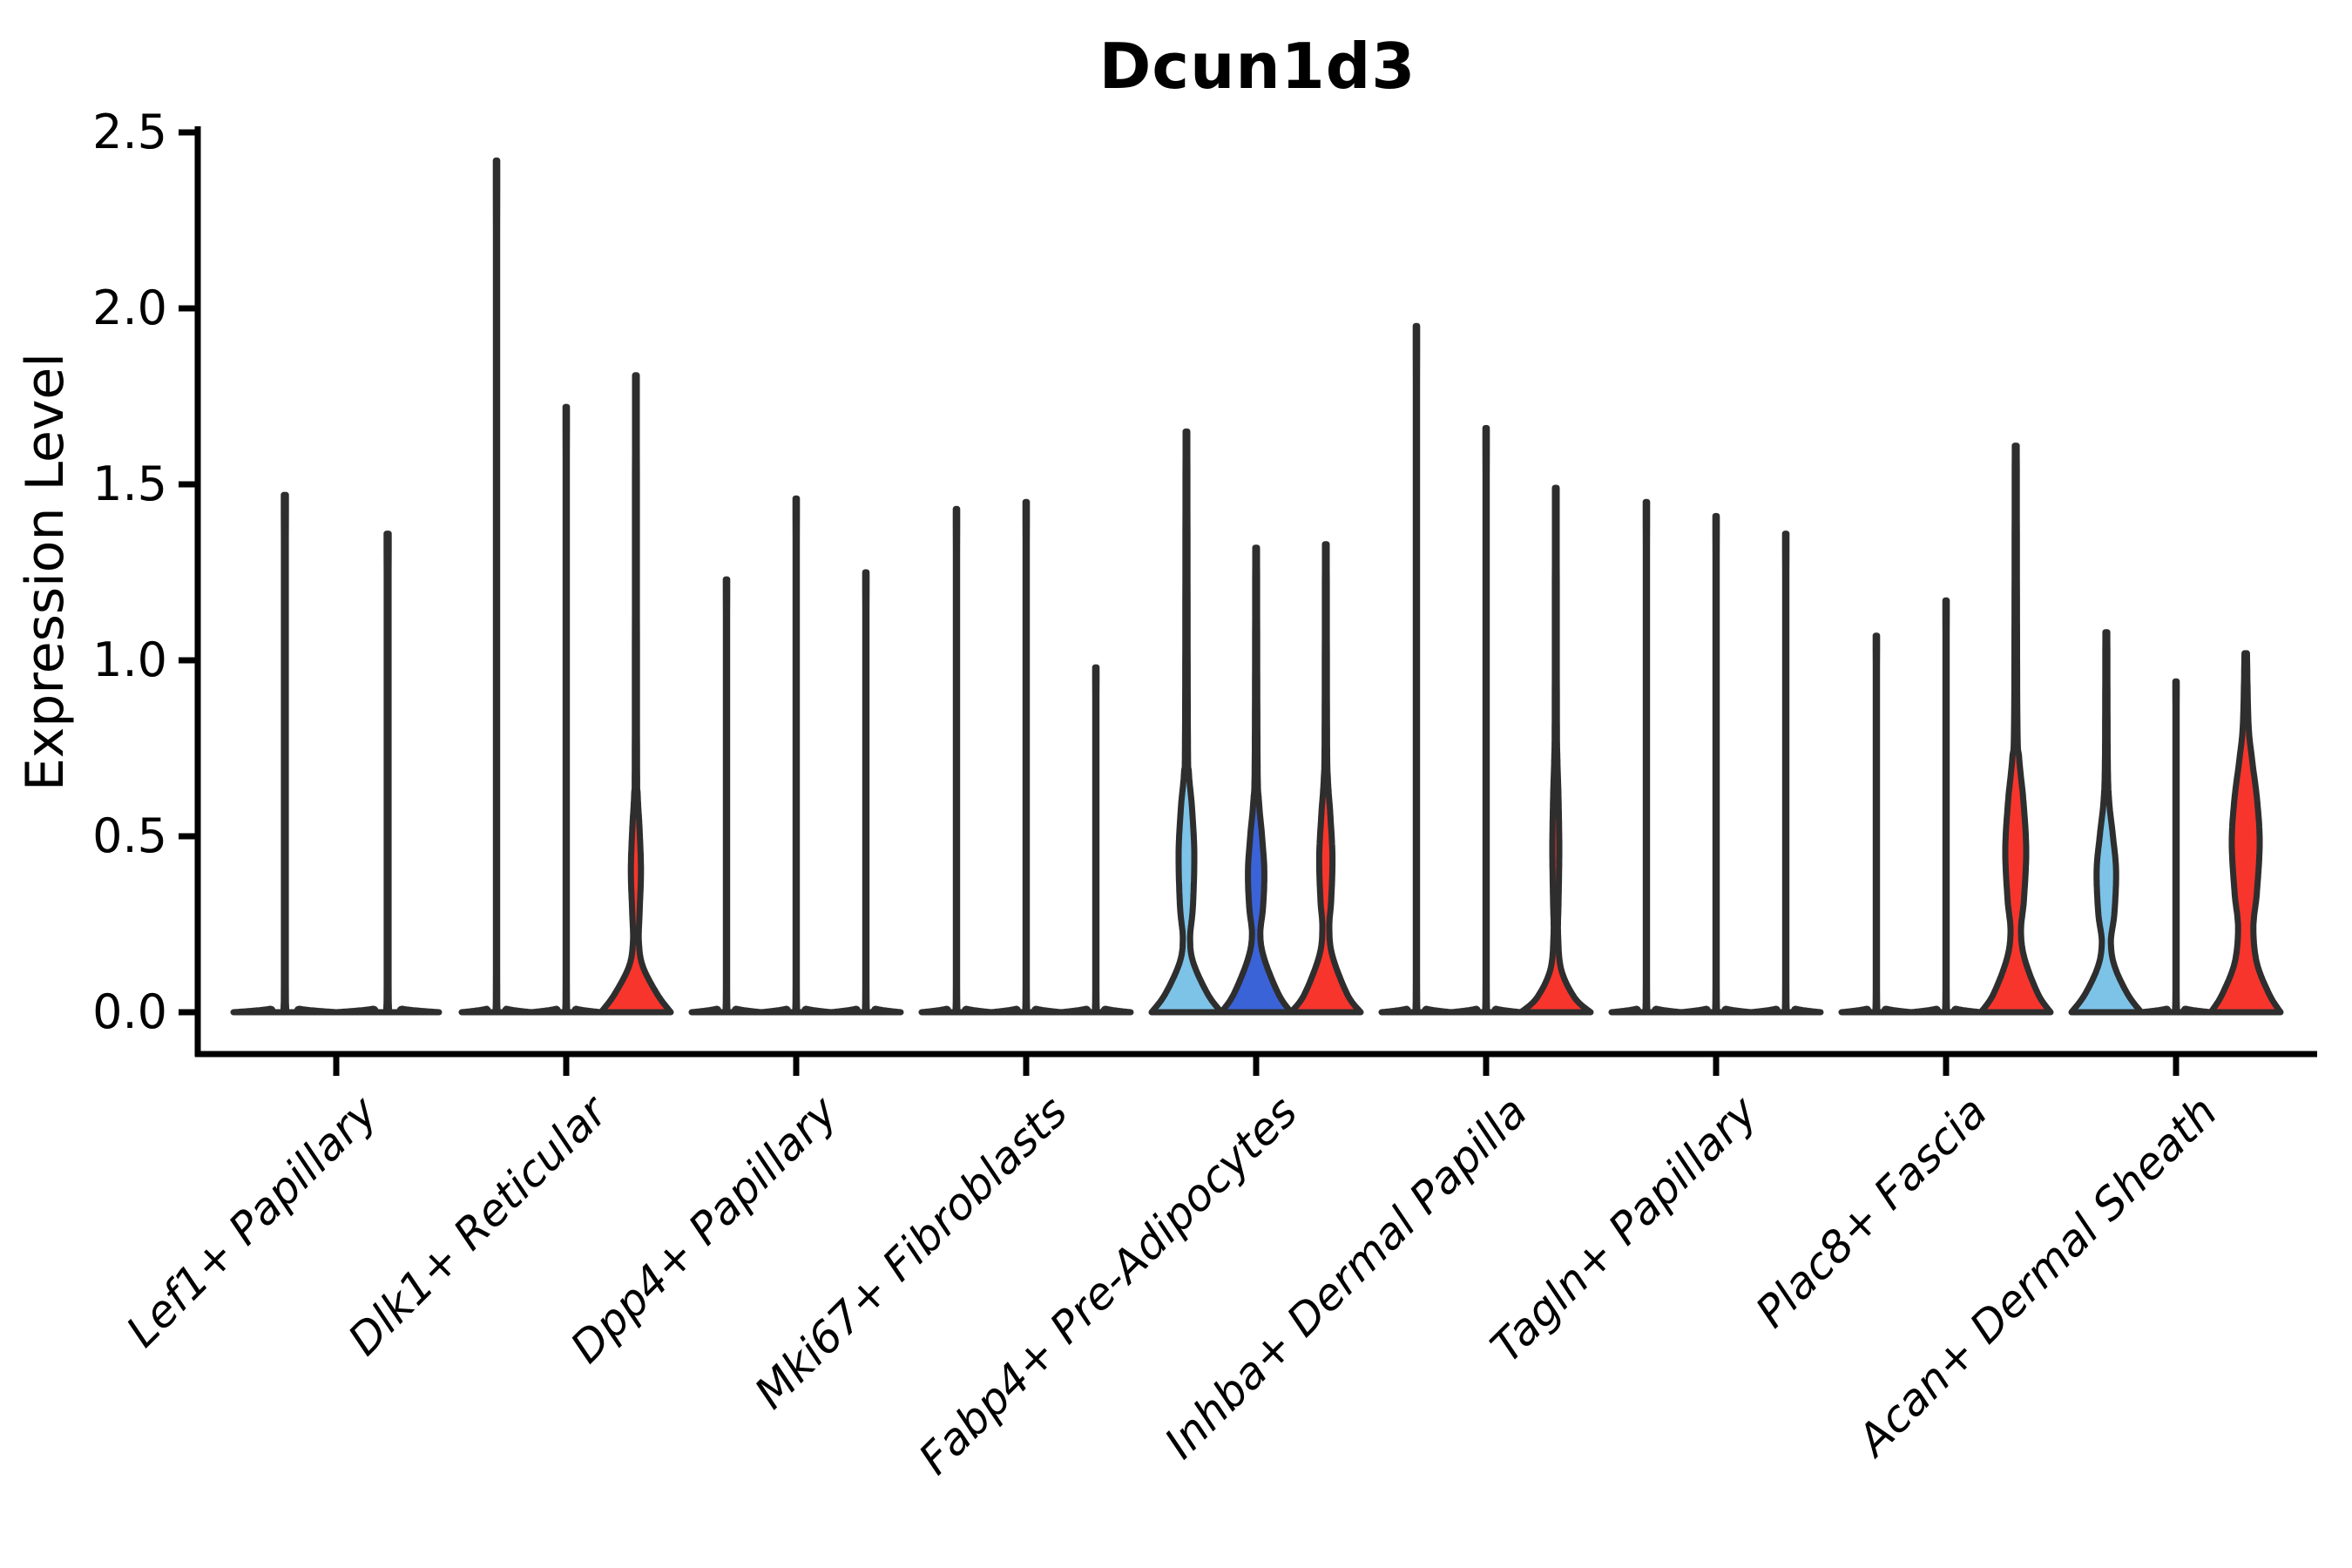  Describe the element at coordinates (129, 1012) in the screenshot. I see `y-tick-label: 0.0` at that location.